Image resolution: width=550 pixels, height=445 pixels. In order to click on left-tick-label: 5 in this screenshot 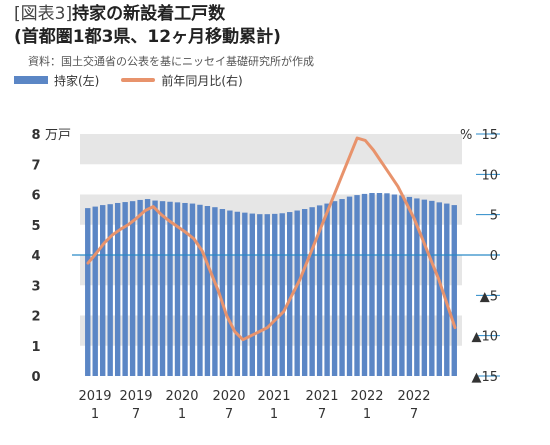, I will do `click(35, 226)`.